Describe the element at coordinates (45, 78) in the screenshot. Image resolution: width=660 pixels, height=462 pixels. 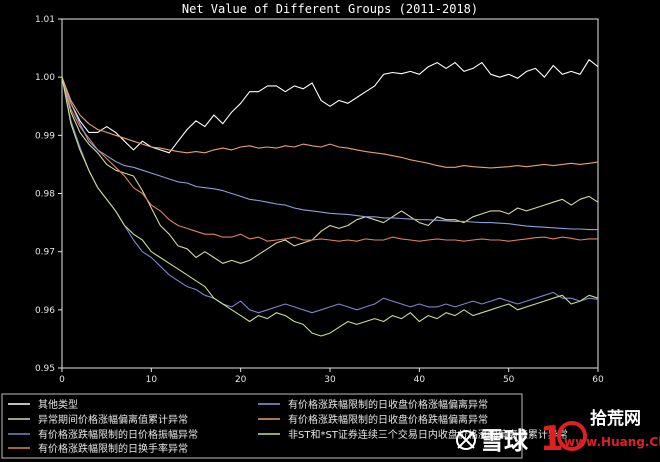
I see `y-tick-label: 1.00` at that location.